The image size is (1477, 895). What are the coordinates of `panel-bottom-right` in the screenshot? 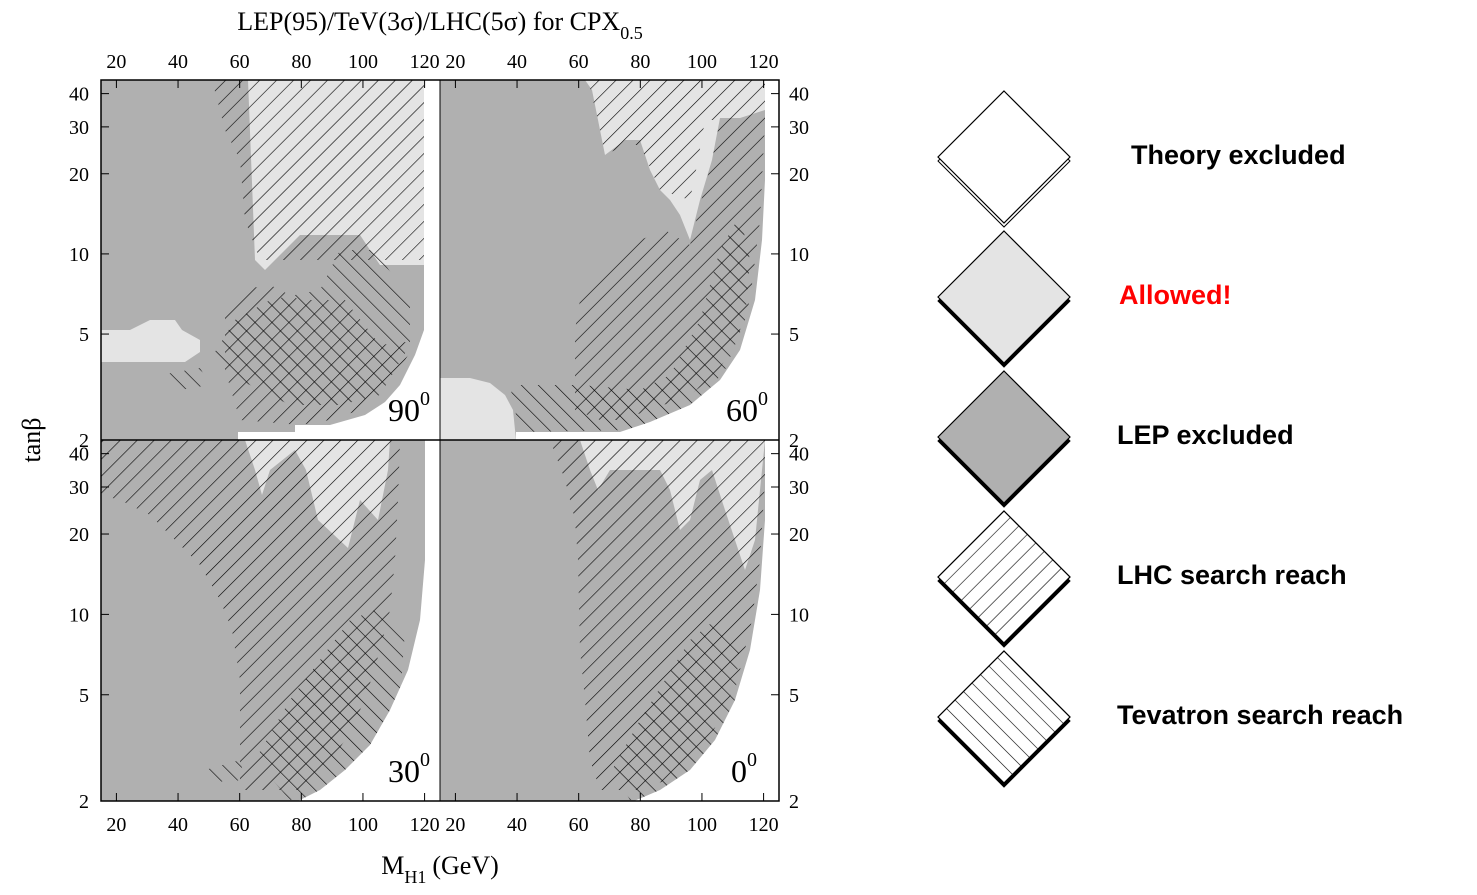 It's located at (609, 620).